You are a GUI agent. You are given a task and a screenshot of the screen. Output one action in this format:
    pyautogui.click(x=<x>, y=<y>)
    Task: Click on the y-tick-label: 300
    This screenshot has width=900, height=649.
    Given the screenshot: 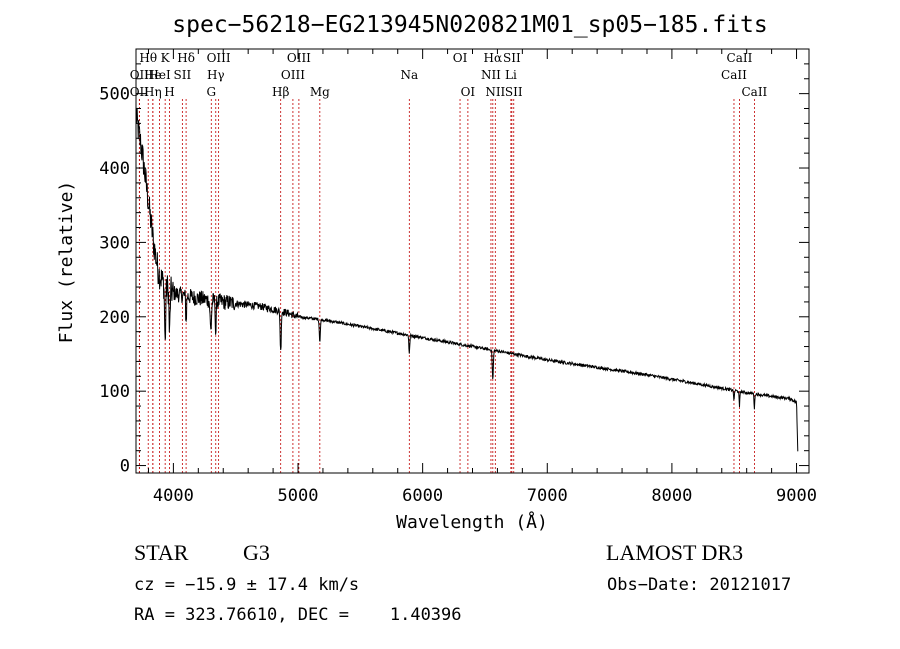 What is the action you would take?
    pyautogui.click(x=114, y=243)
    